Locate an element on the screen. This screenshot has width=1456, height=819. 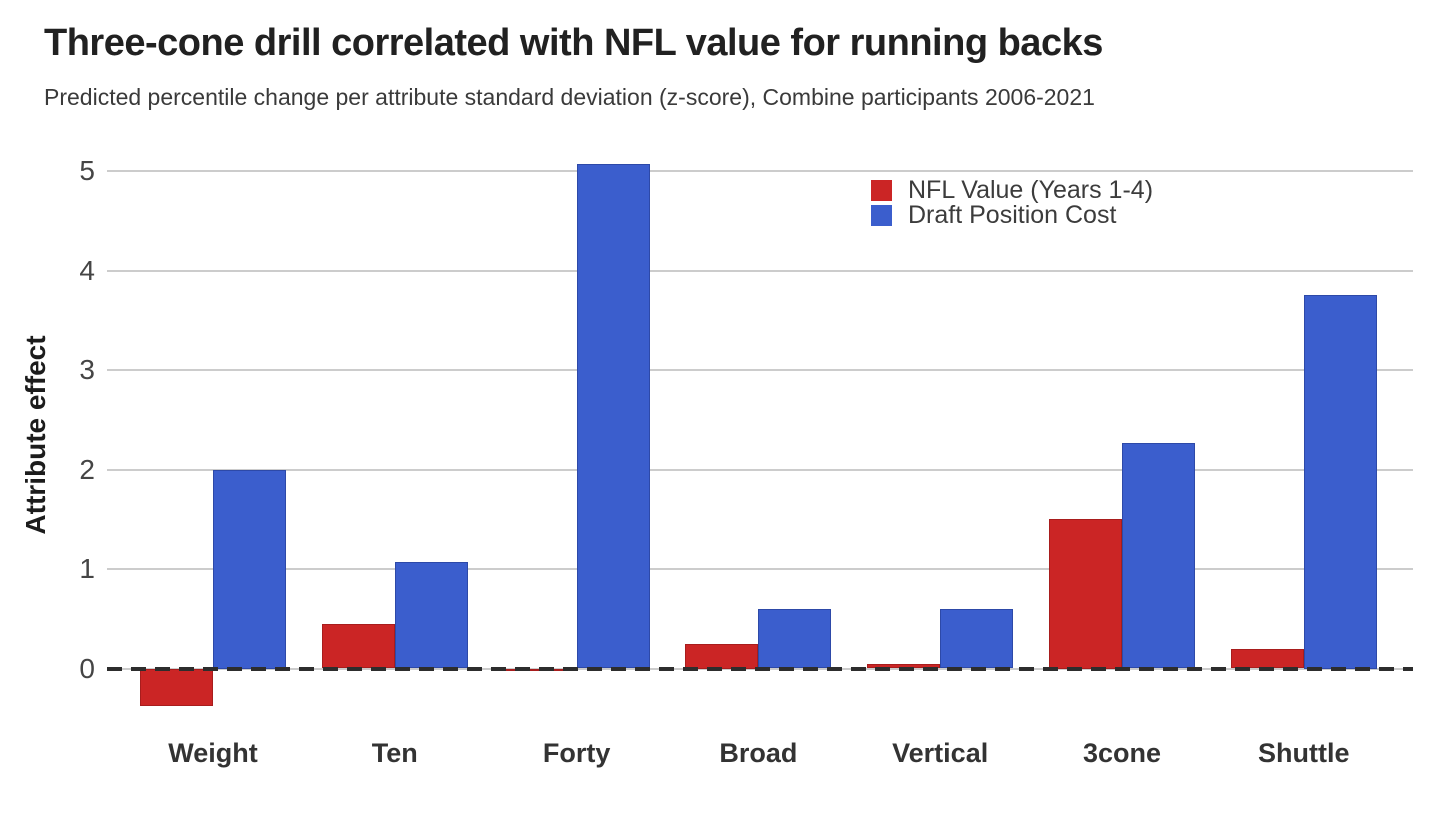
x-tick-label-broad: Broad is located at coordinates (758, 753).